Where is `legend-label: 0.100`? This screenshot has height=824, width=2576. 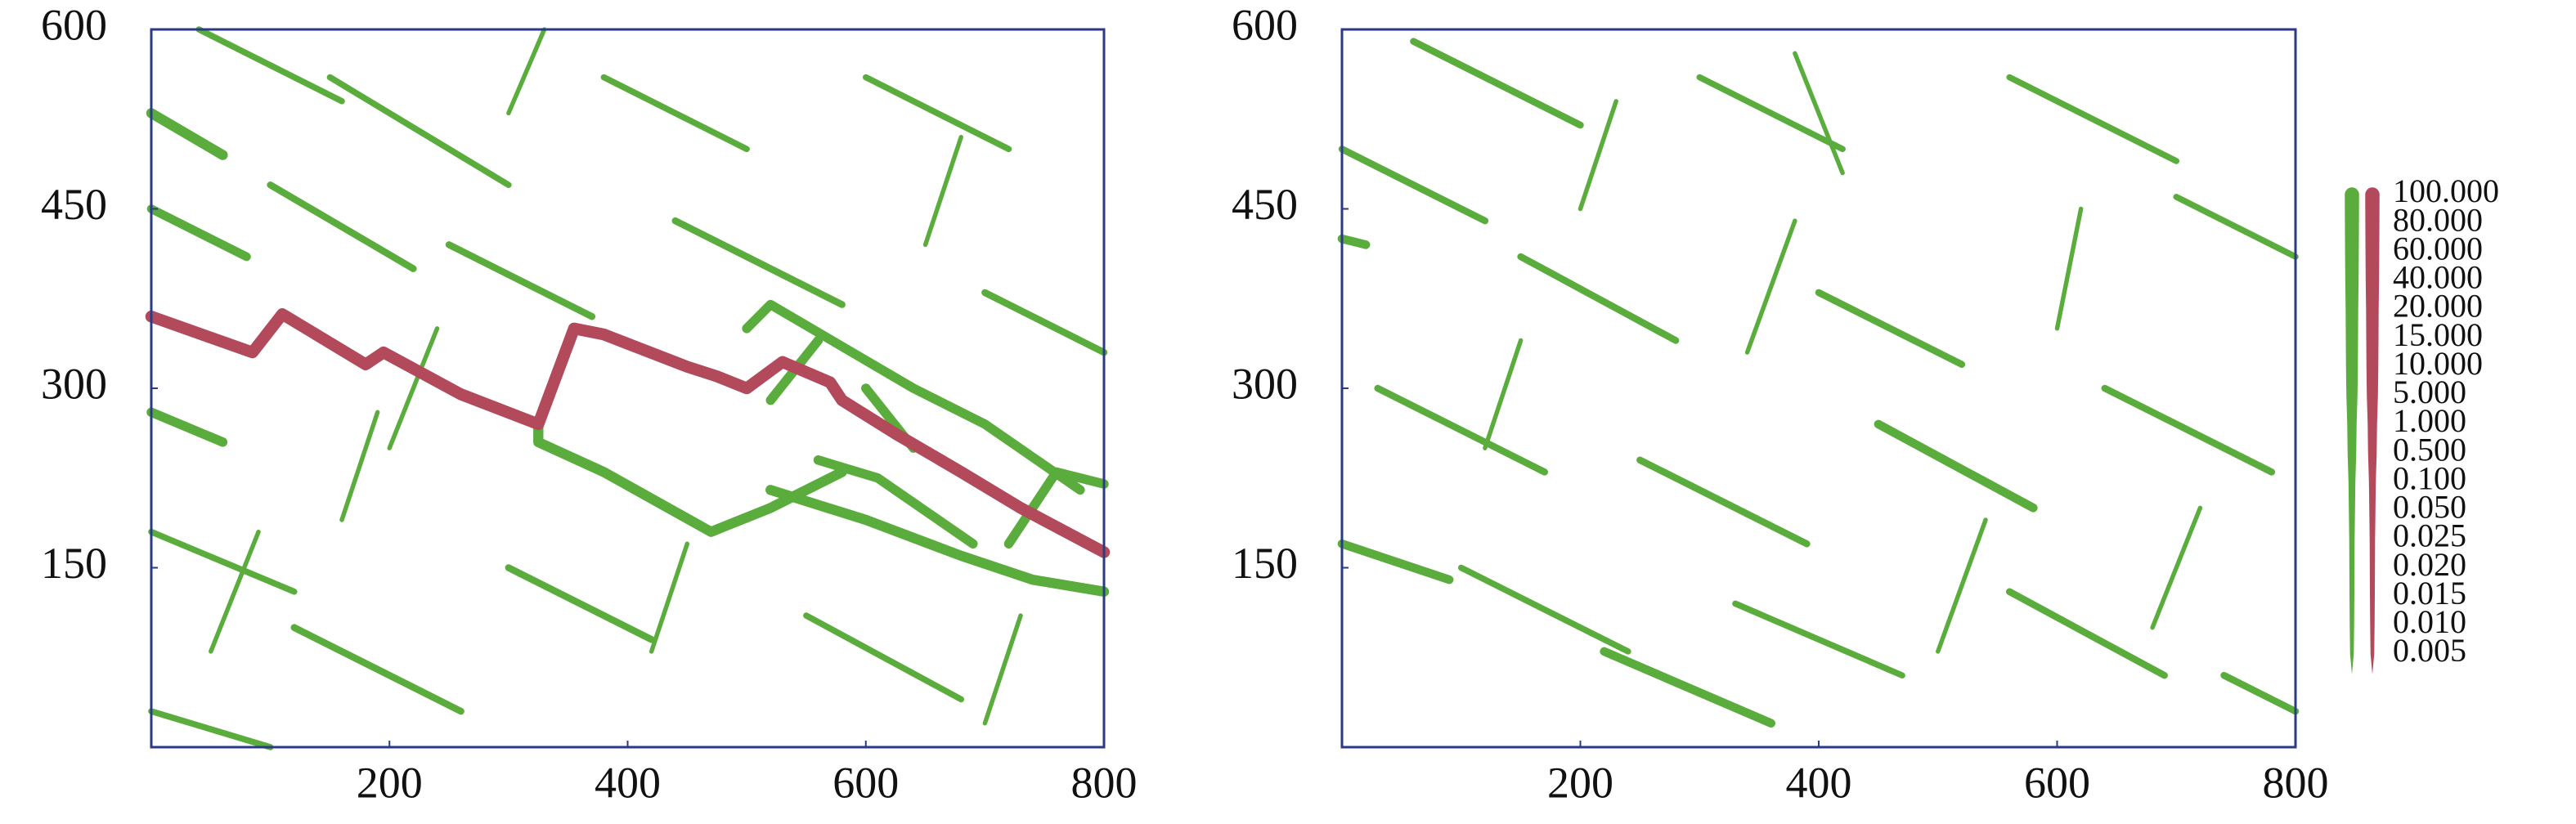 legend-label: 0.100 is located at coordinates (2429, 477).